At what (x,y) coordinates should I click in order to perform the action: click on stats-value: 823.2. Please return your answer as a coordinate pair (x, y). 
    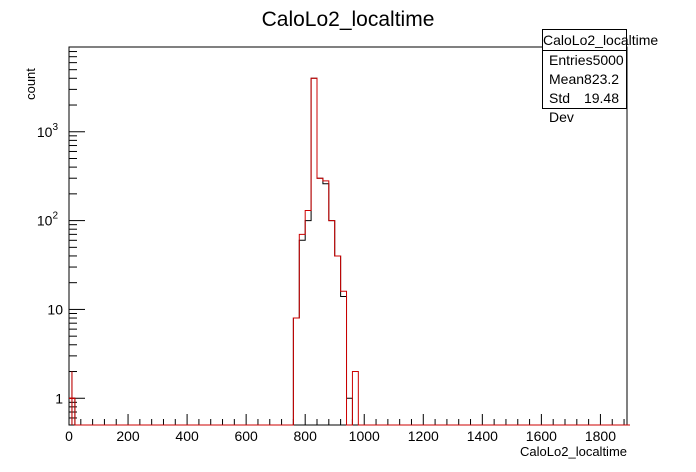
    Looking at the image, I should click on (602, 79).